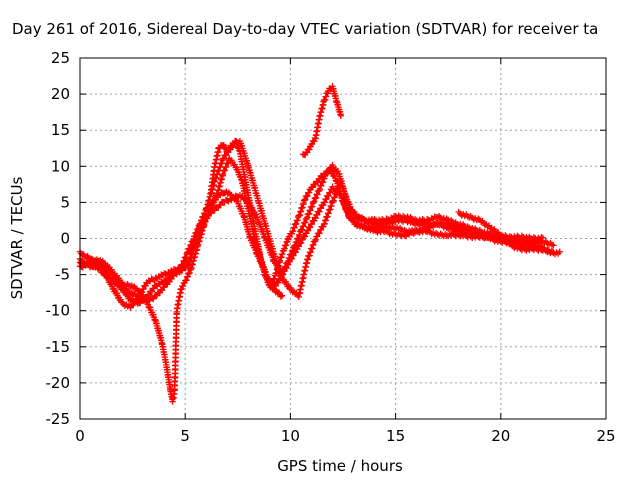 The image size is (640, 480). What do you see at coordinates (290, 436) in the screenshot?
I see `x-tick-label-2: 10` at bounding box center [290, 436].